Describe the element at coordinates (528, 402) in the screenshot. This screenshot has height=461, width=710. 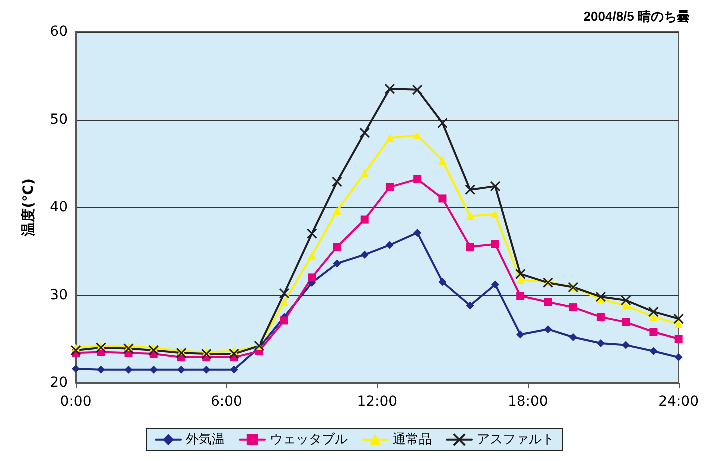
I see `x-tick-label: 18:00` at that location.